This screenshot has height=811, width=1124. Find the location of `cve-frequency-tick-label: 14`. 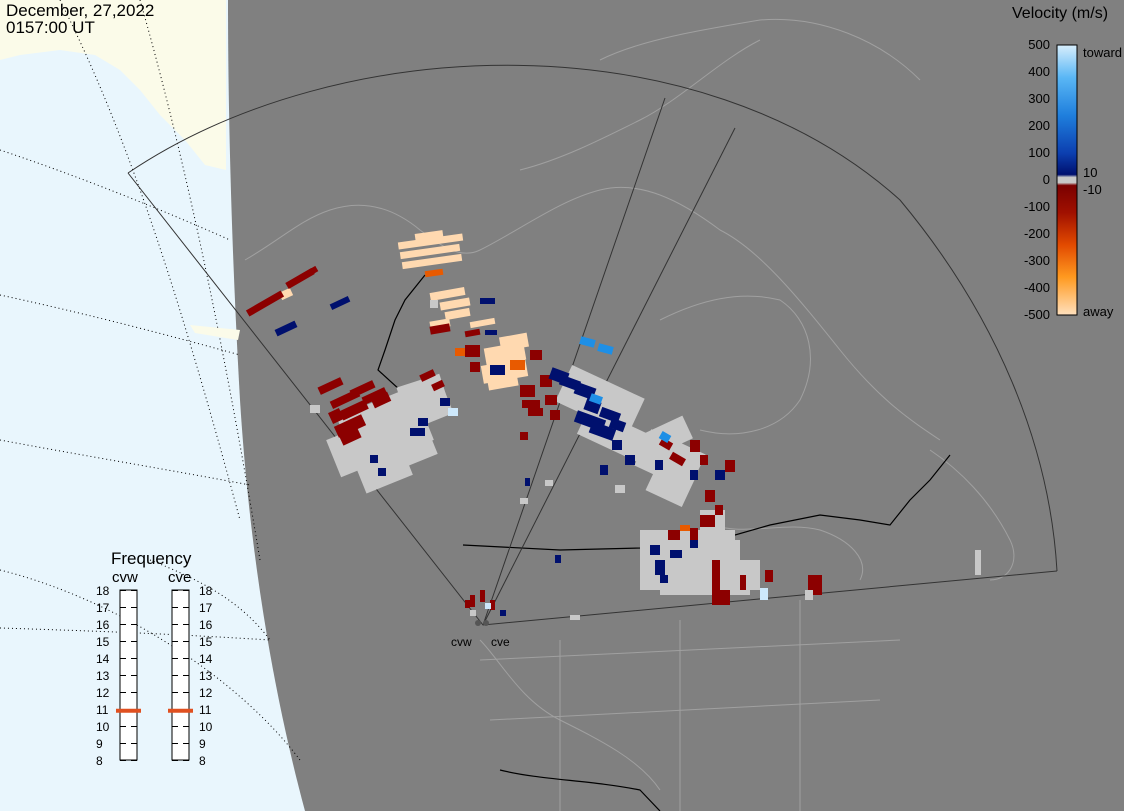

cve-frequency-tick-label: 14 is located at coordinates (206, 658).